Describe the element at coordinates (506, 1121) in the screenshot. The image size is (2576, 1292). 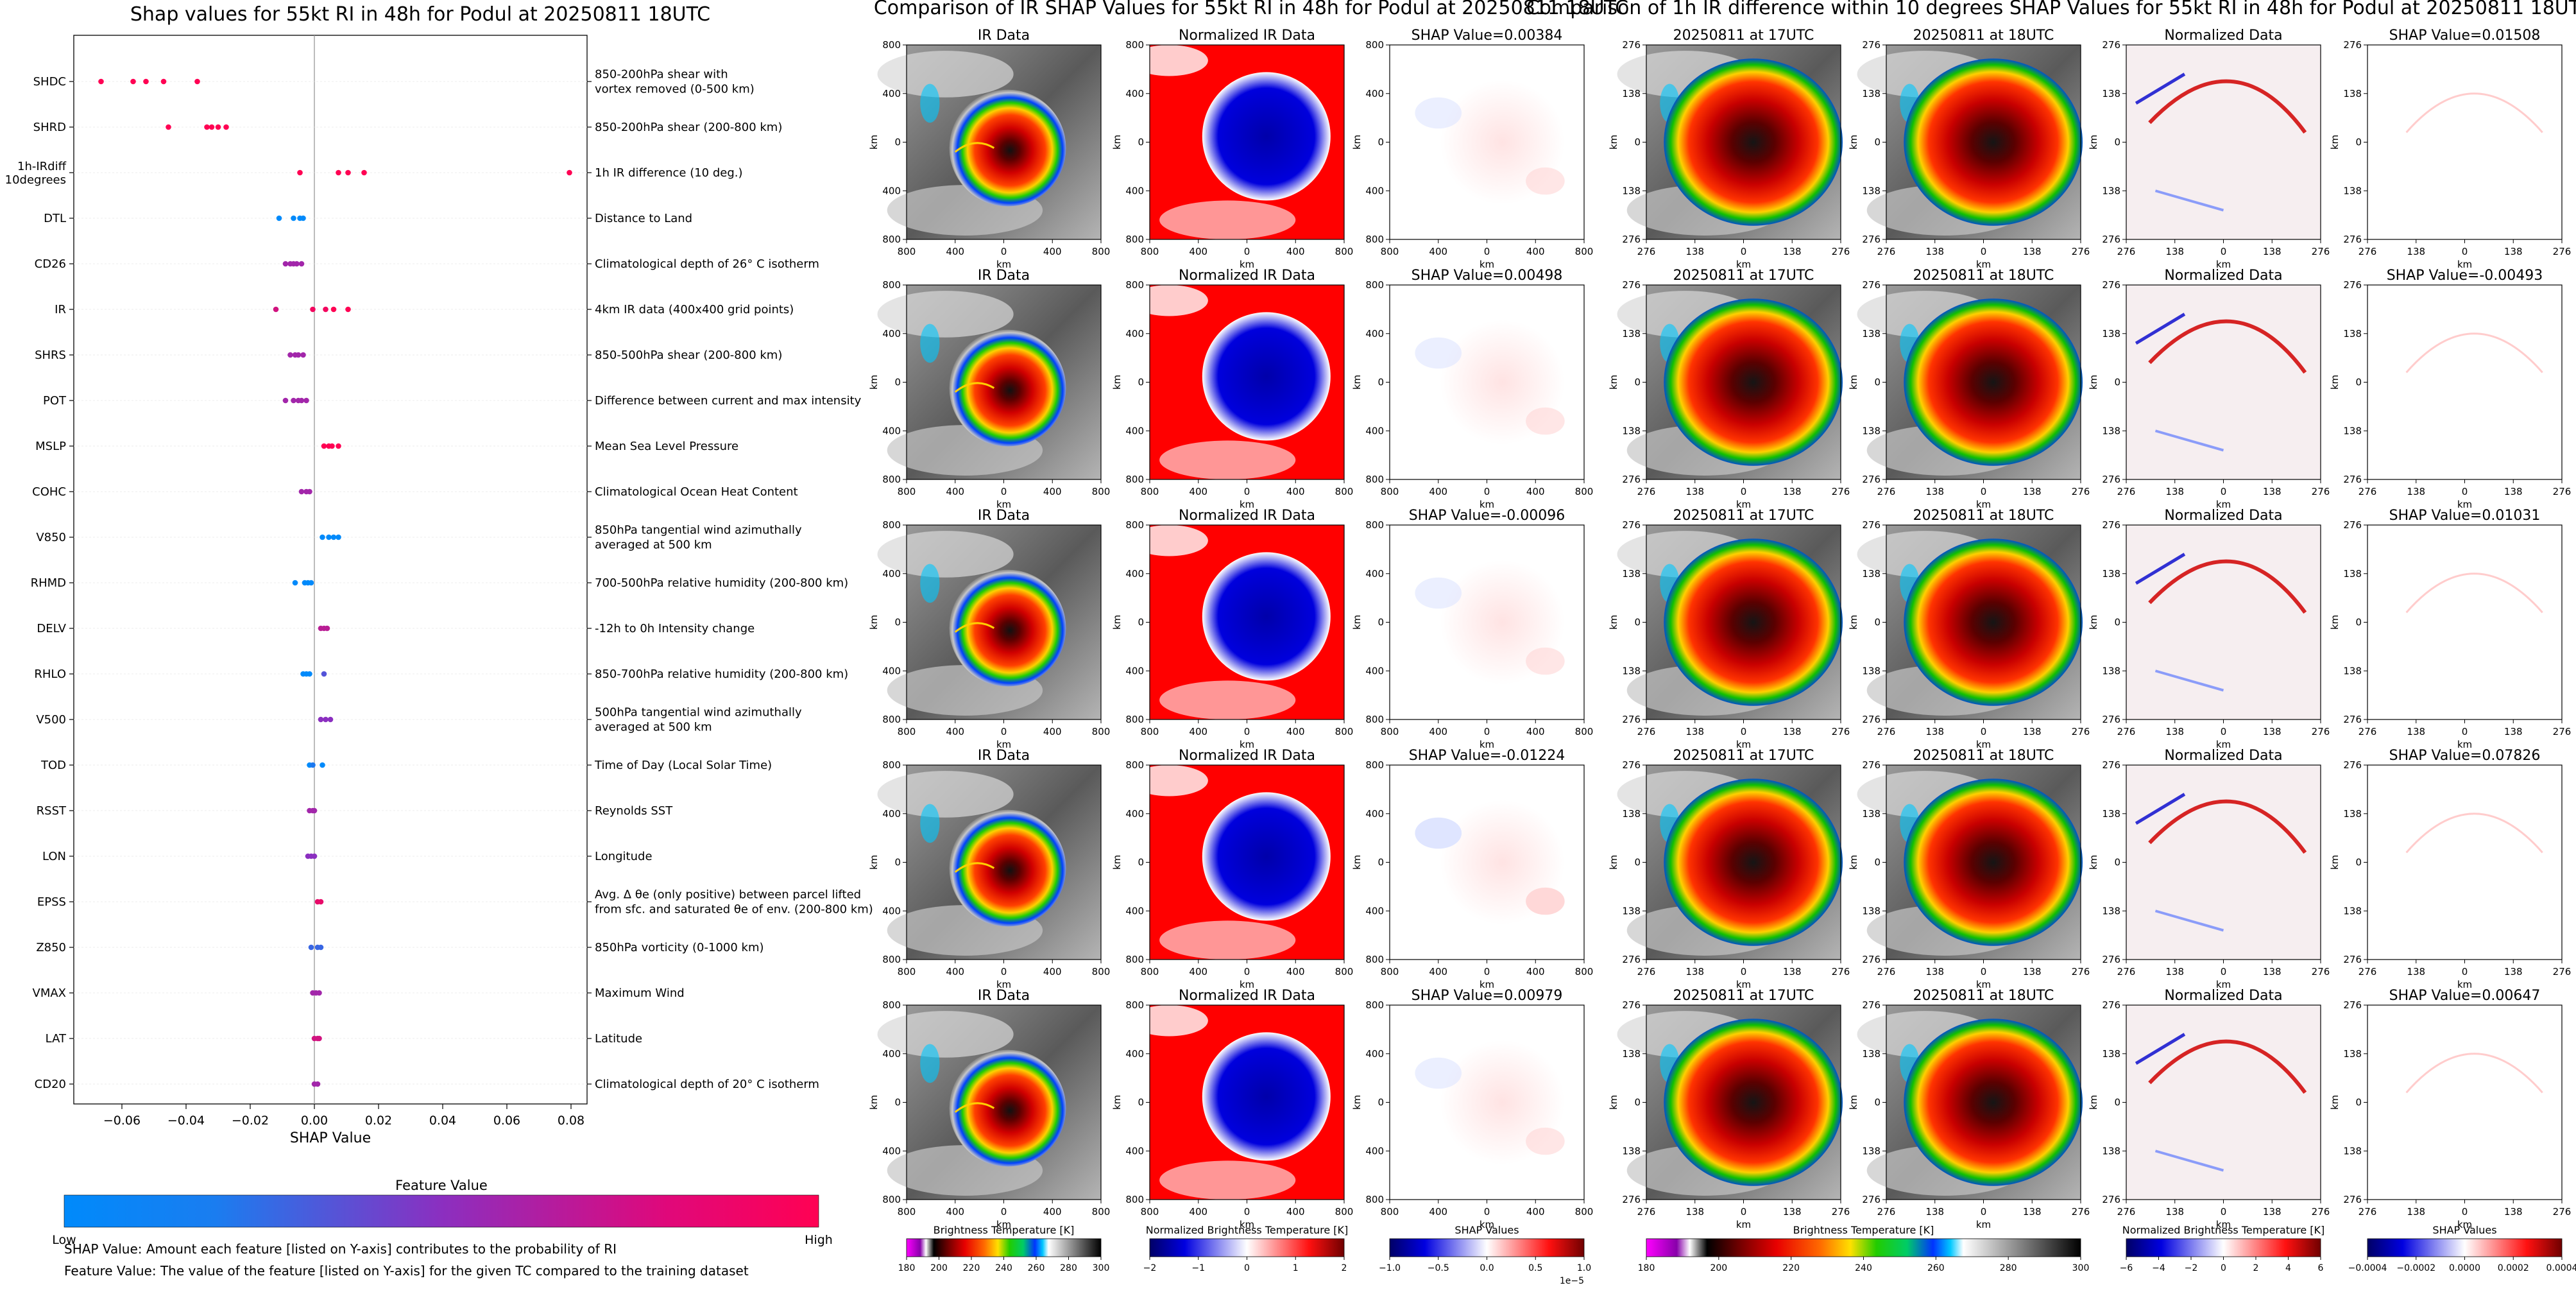
I see `xtick-label: 0.06` at that location.